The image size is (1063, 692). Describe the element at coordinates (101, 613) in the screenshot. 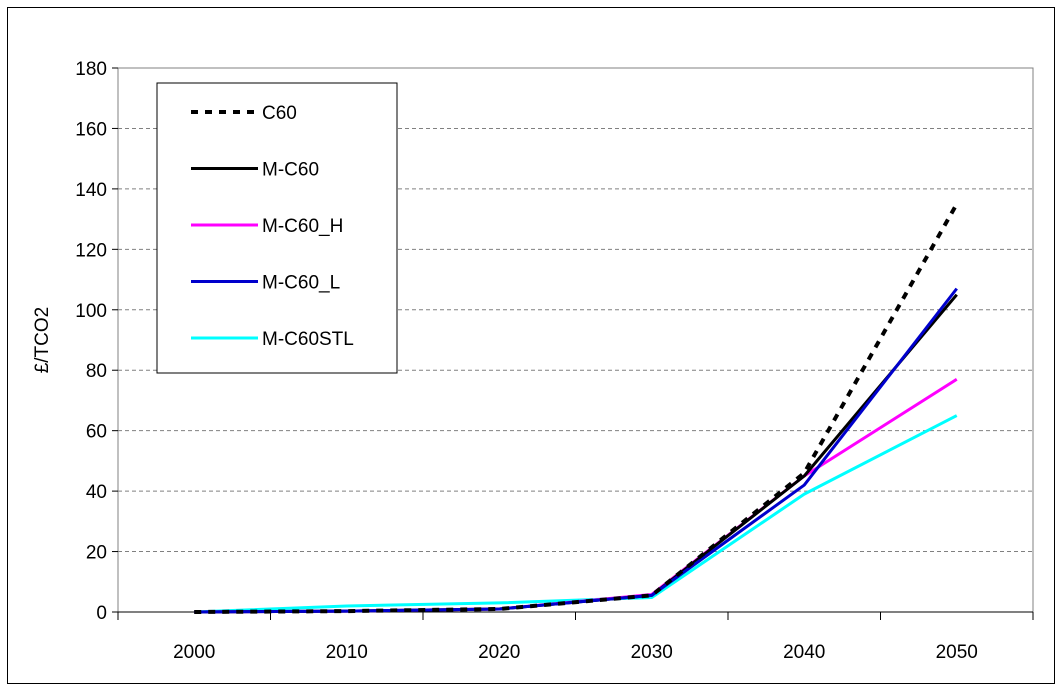

I see `y-tick-label: 0` at that location.